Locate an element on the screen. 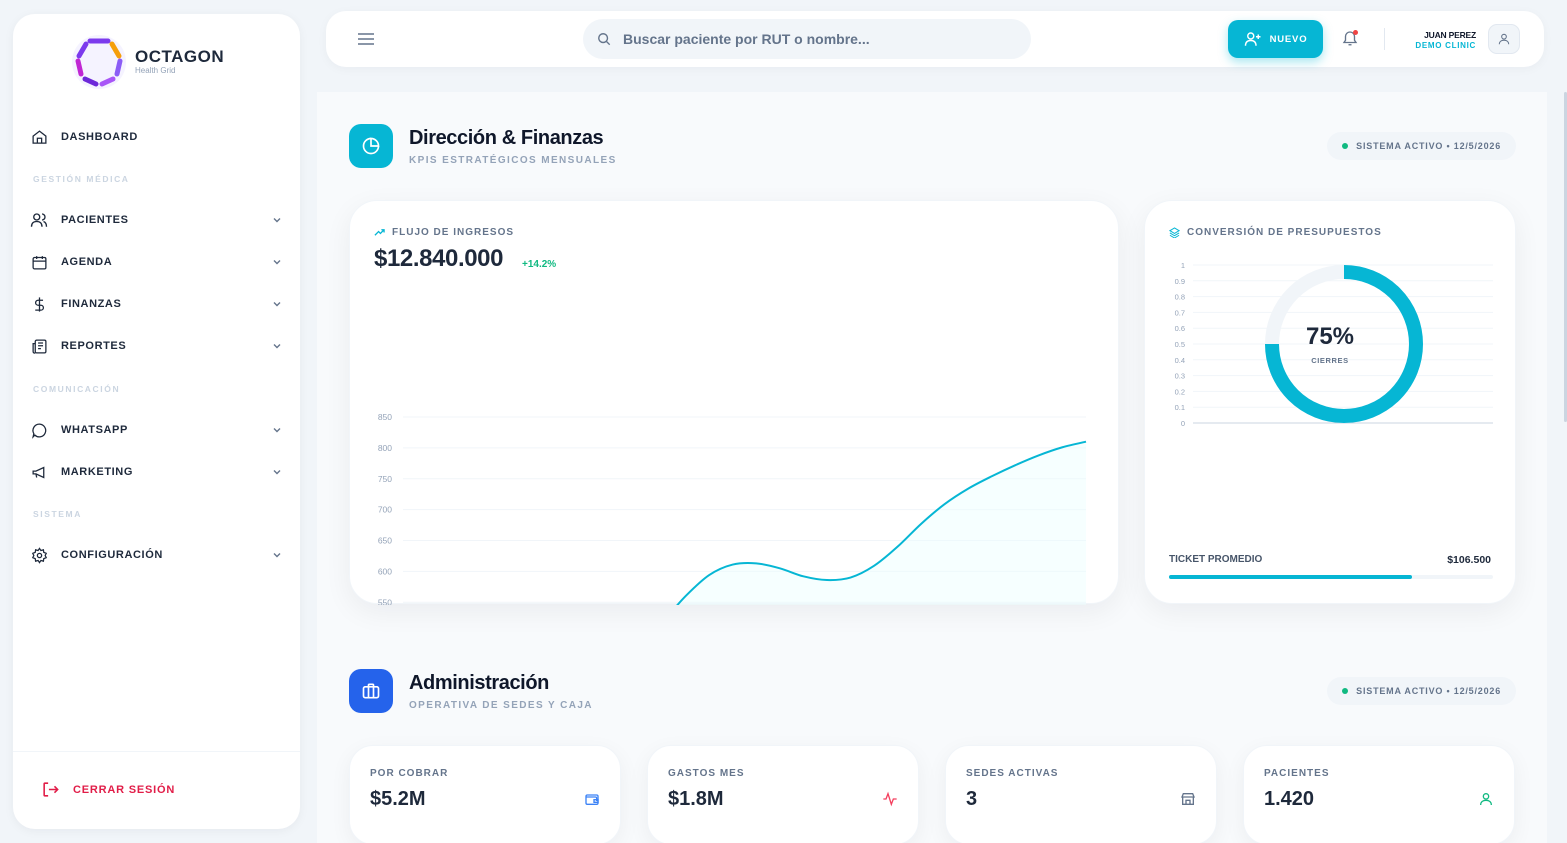 The width and height of the screenshot is (1567, 843). sidebar-item-finanzas: FINANZAS is located at coordinates (156, 304).